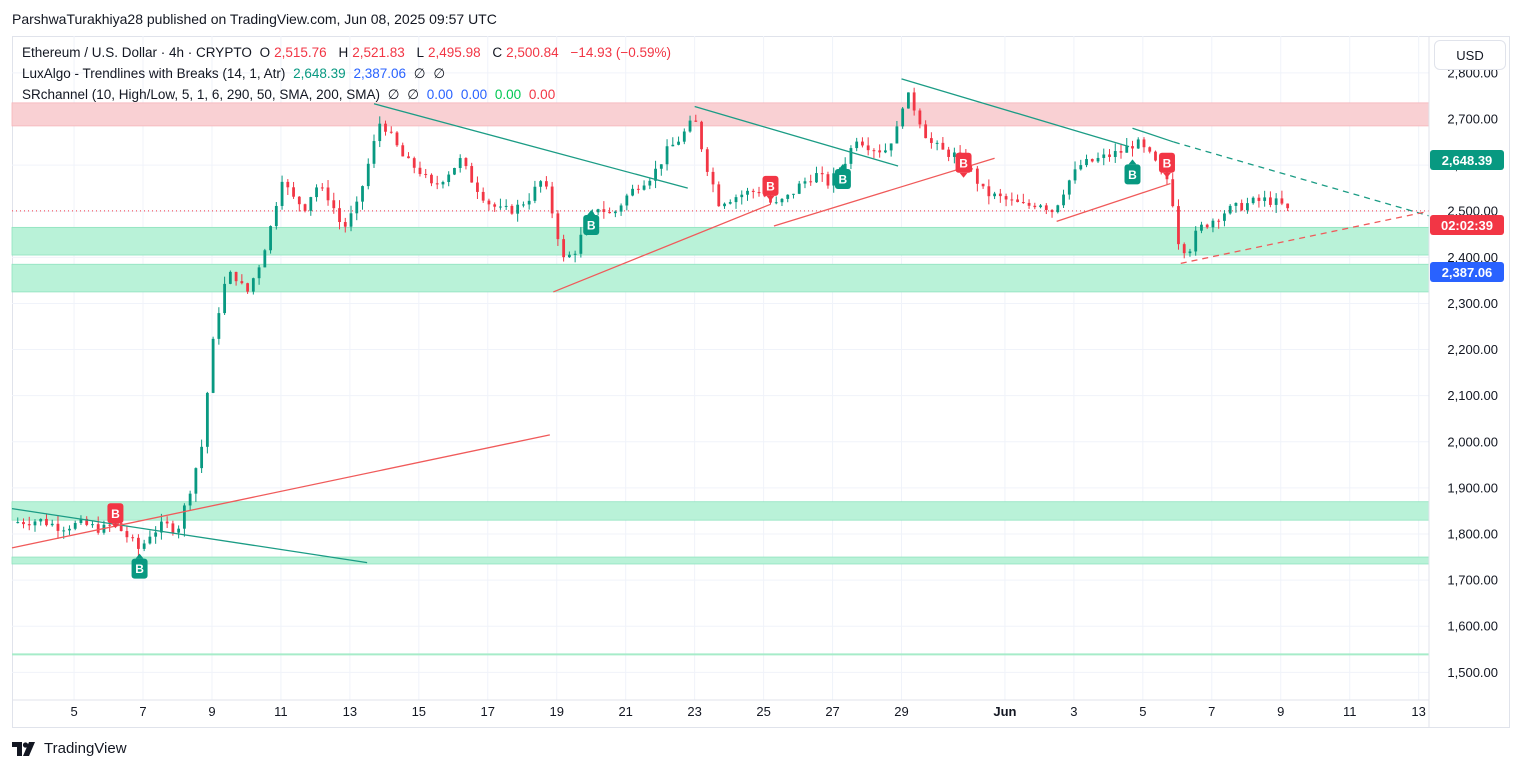 This screenshot has height=772, width=1524. What do you see at coordinates (694, 711) in the screenshot?
I see `time-tick-label: 23` at bounding box center [694, 711].